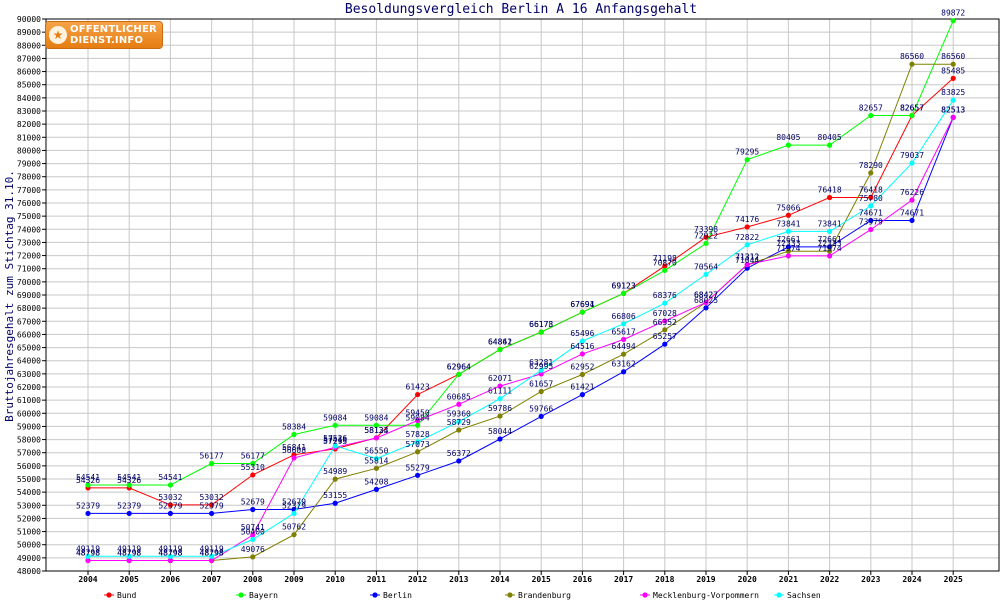 The image size is (1000, 600). I want to click on y-tick-label: 59000, so click(29, 426).